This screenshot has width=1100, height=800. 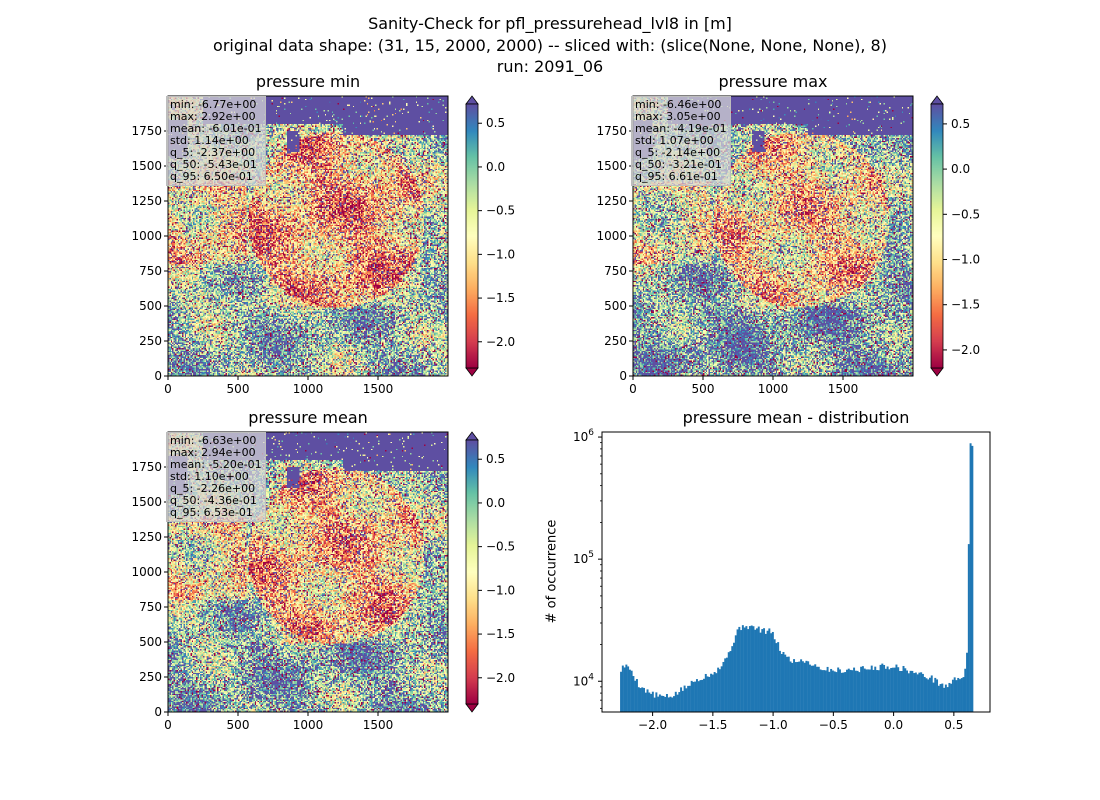 What do you see at coordinates (773, 81) in the screenshot?
I see `panel-title-pressure-max: pressure max` at bounding box center [773, 81].